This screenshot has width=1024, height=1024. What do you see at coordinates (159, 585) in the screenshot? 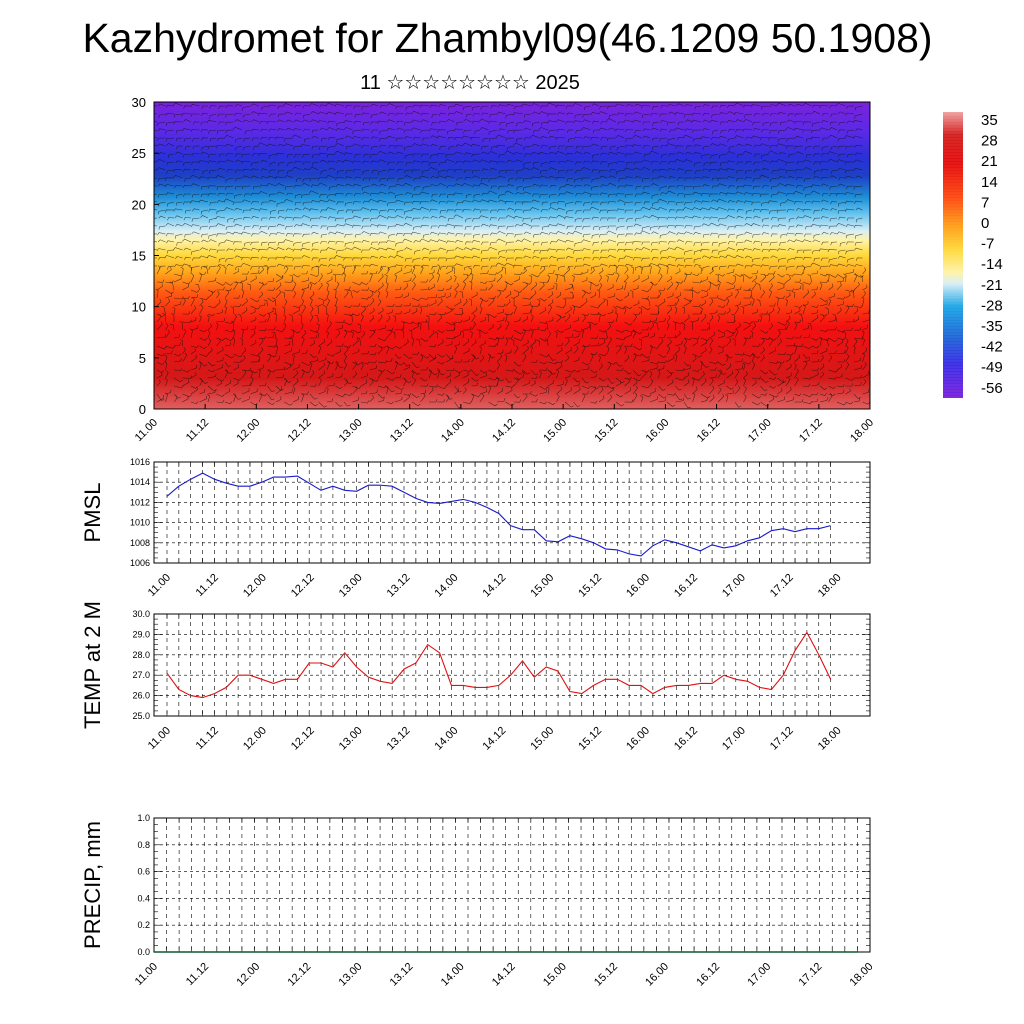
I see `panel-x-tick-label: 11.00` at bounding box center [159, 585].